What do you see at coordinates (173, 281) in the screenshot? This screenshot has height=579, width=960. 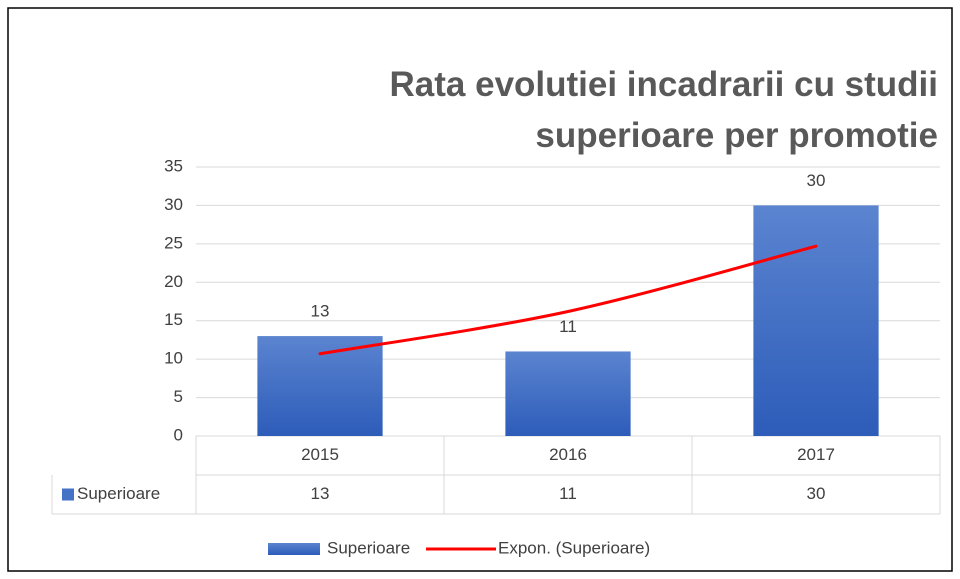 I see `y-tick-label: 20` at bounding box center [173, 281].